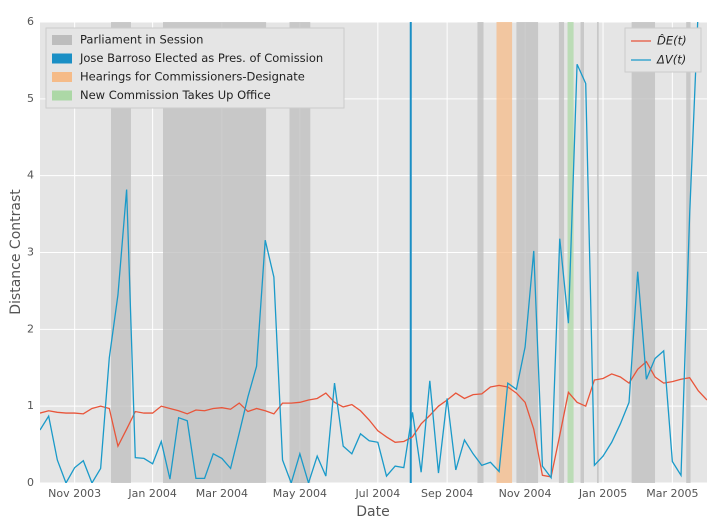 The width and height of the screenshot is (727, 527). Describe the element at coordinates (30, 328) in the screenshot. I see `y-tick-label: 2` at that location.